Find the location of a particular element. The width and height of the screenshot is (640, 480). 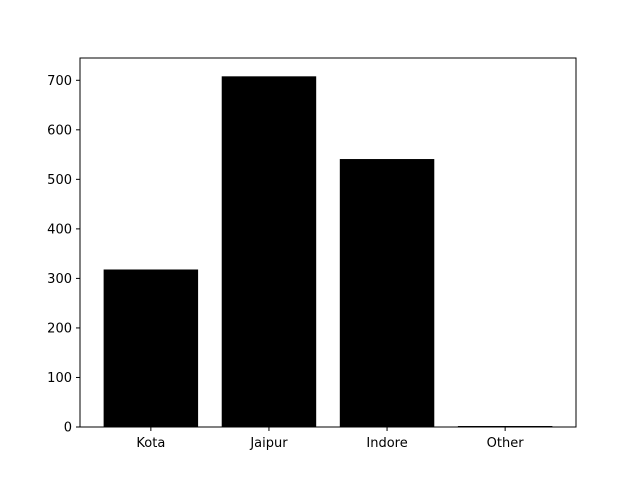

x-axis-ticks: Kota Jaipur Indore Other is located at coordinates (330, 439).